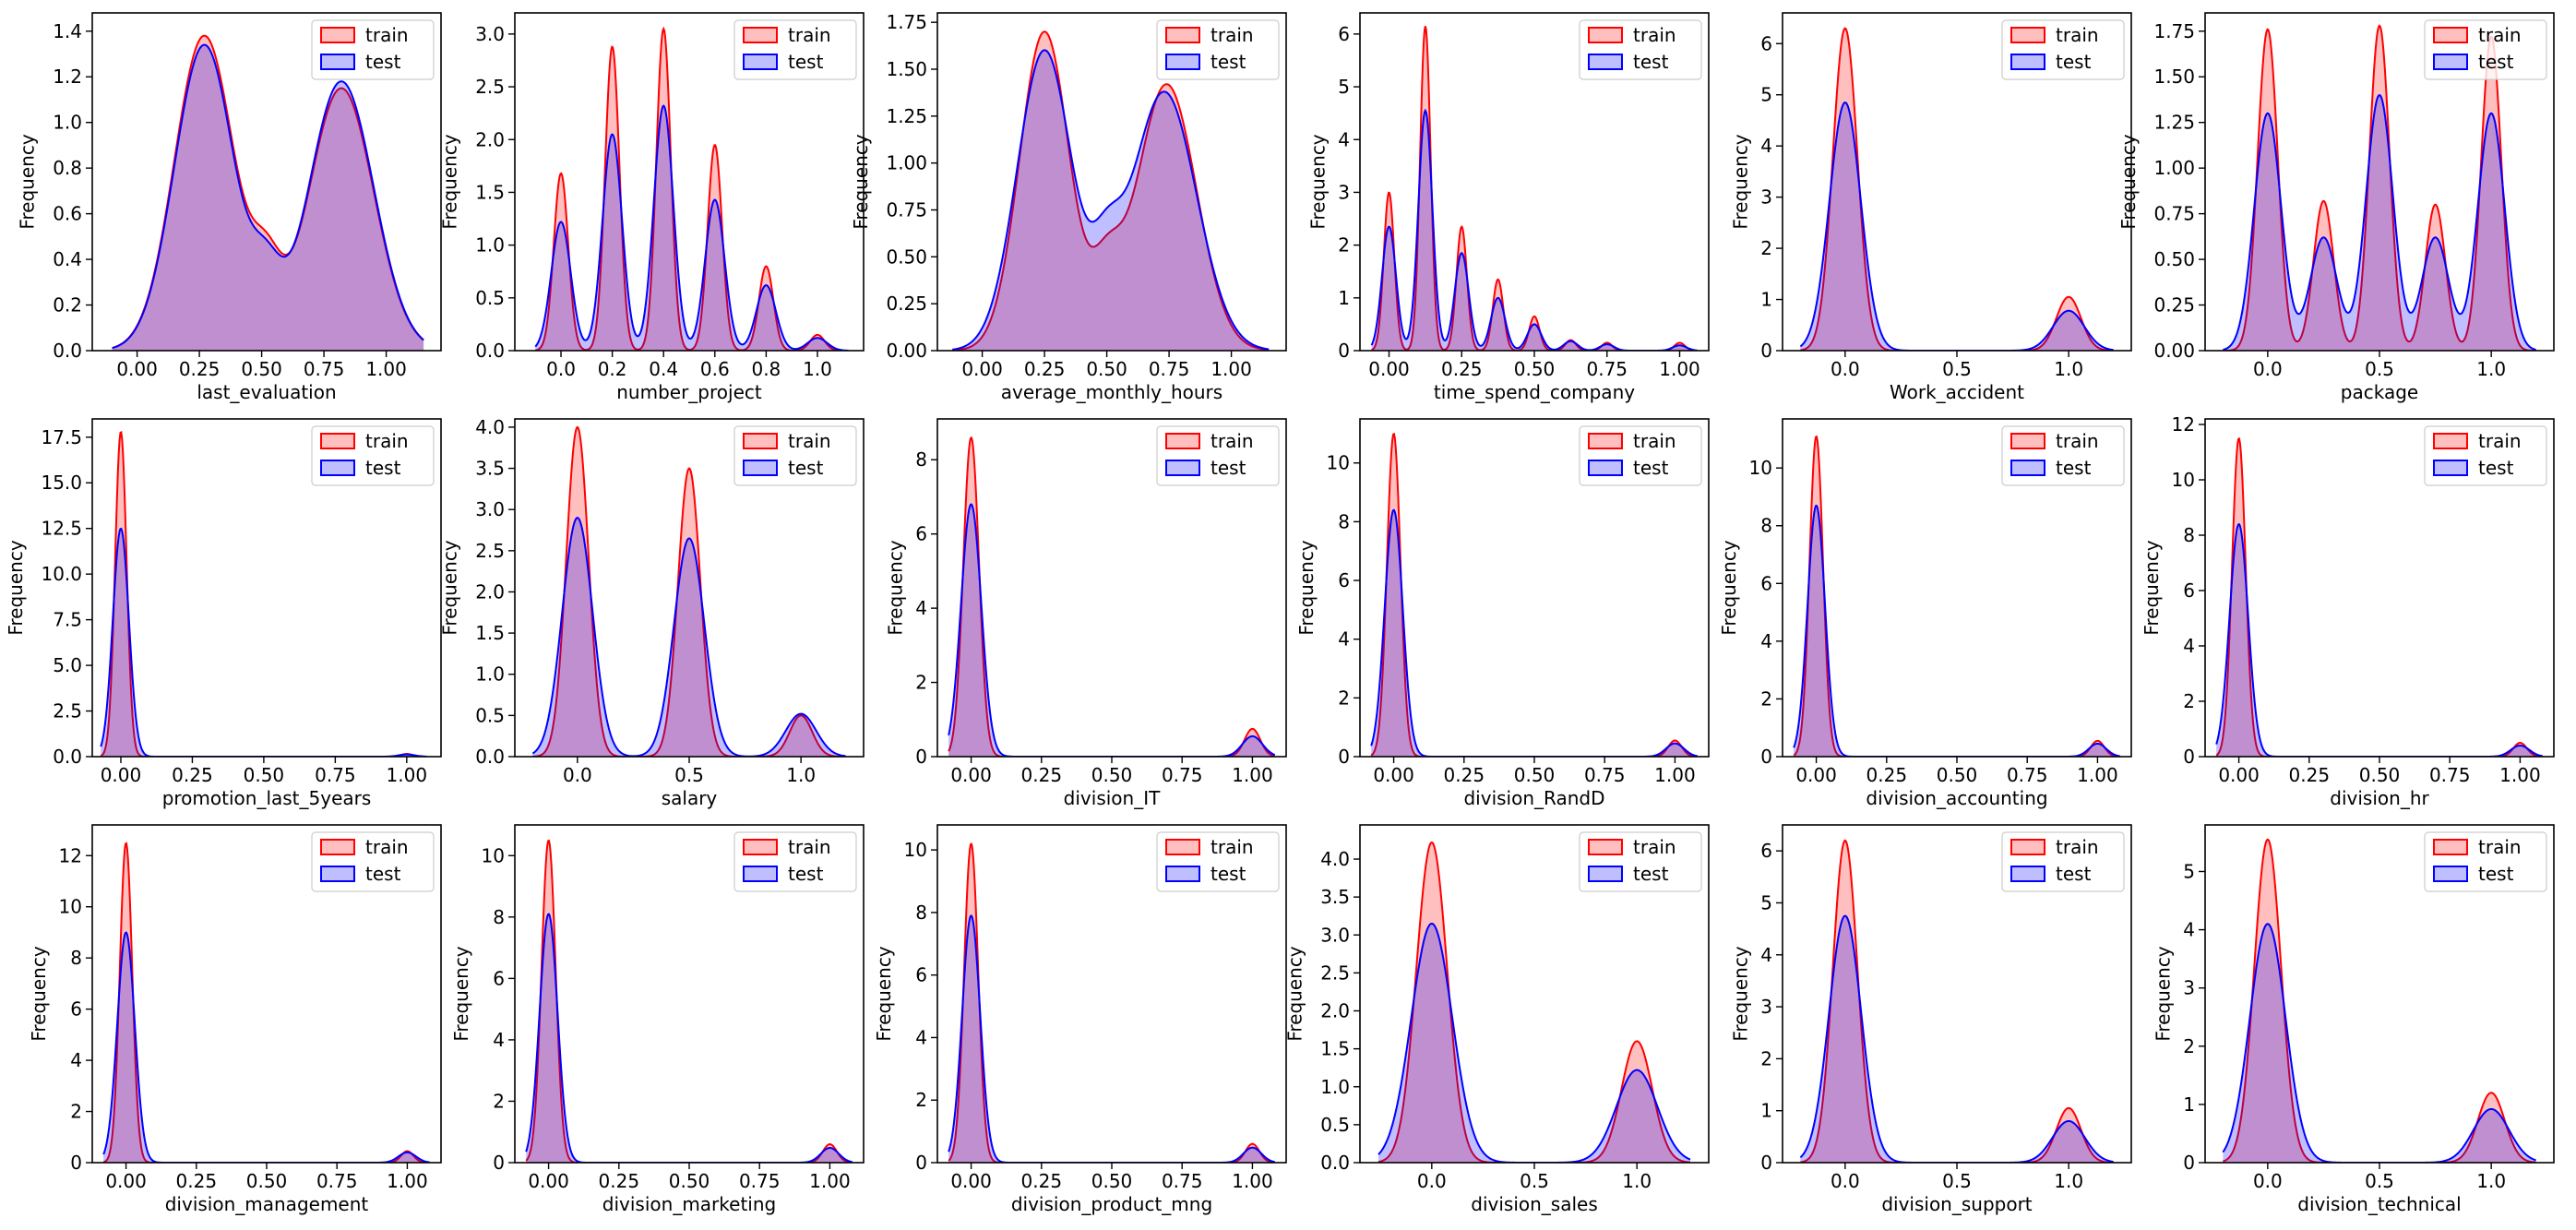  I want to click on y-tick-label: 10, so click(2184, 480).